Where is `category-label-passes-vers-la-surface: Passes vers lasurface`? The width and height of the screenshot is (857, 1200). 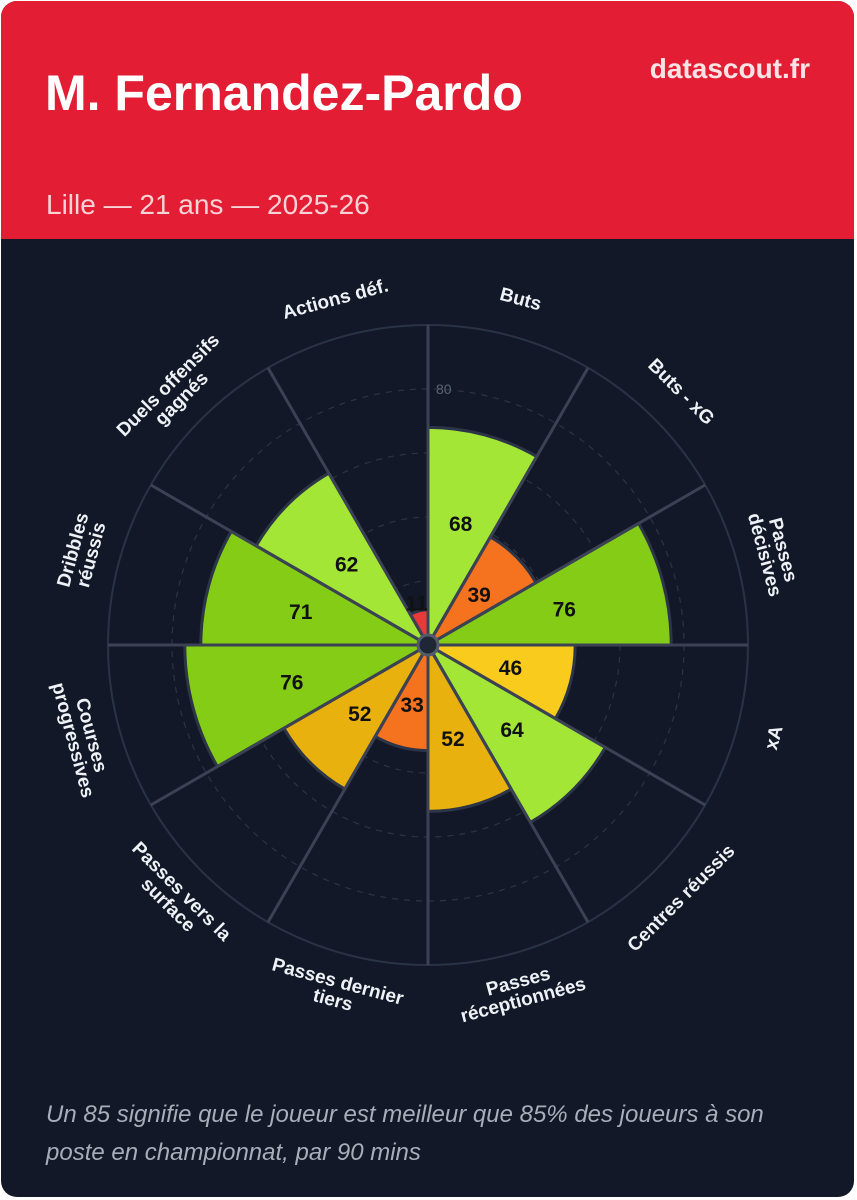 category-label-passes-vers-la-surface: Passes vers lasurface is located at coordinates (174, 898).